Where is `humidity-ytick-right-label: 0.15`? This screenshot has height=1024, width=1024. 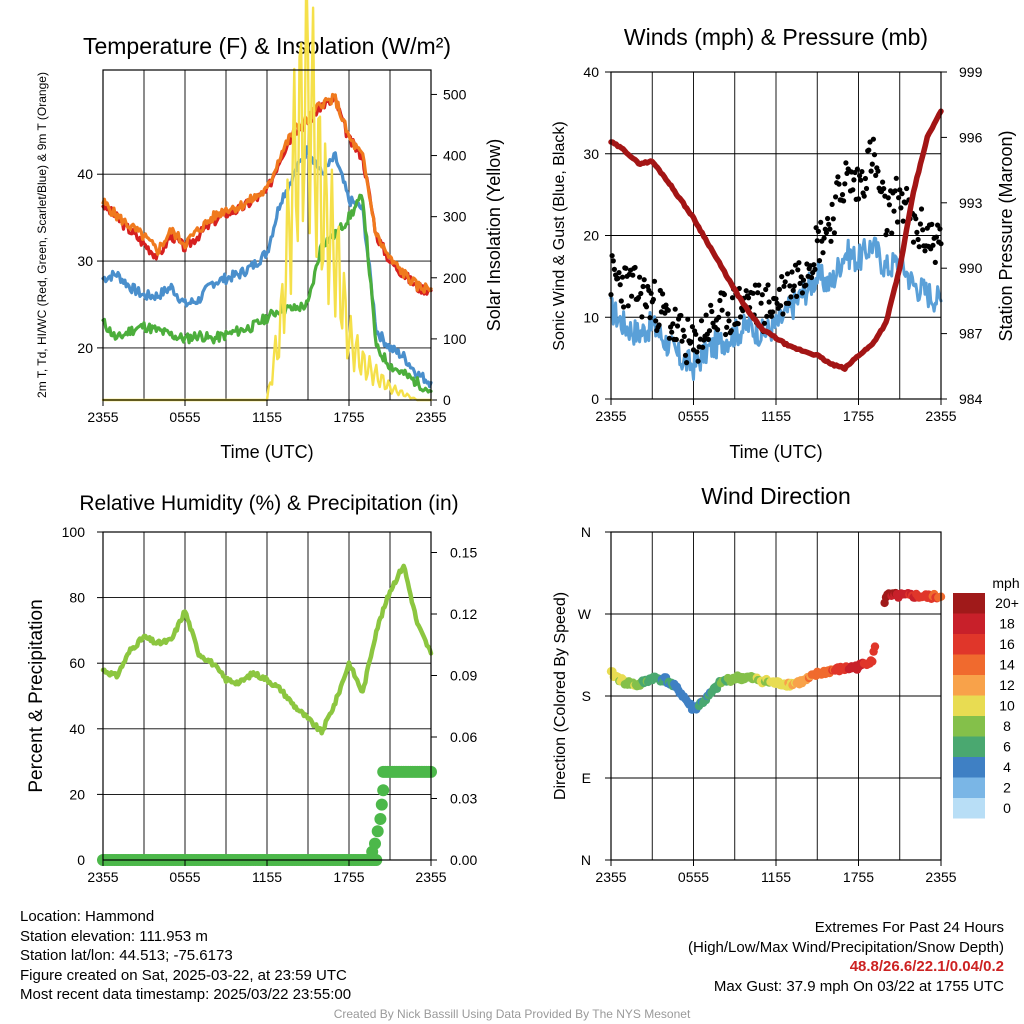
humidity-ytick-right-label: 0.15 is located at coordinates (463, 553).